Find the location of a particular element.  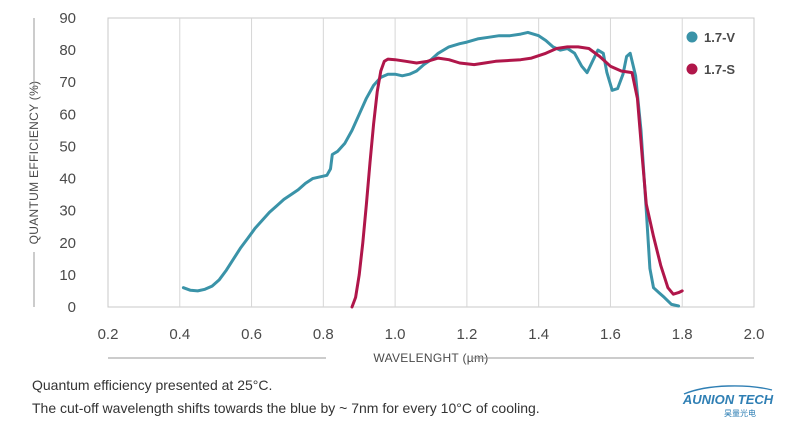

logo-text: AUNION TECH is located at coordinates (728, 399).